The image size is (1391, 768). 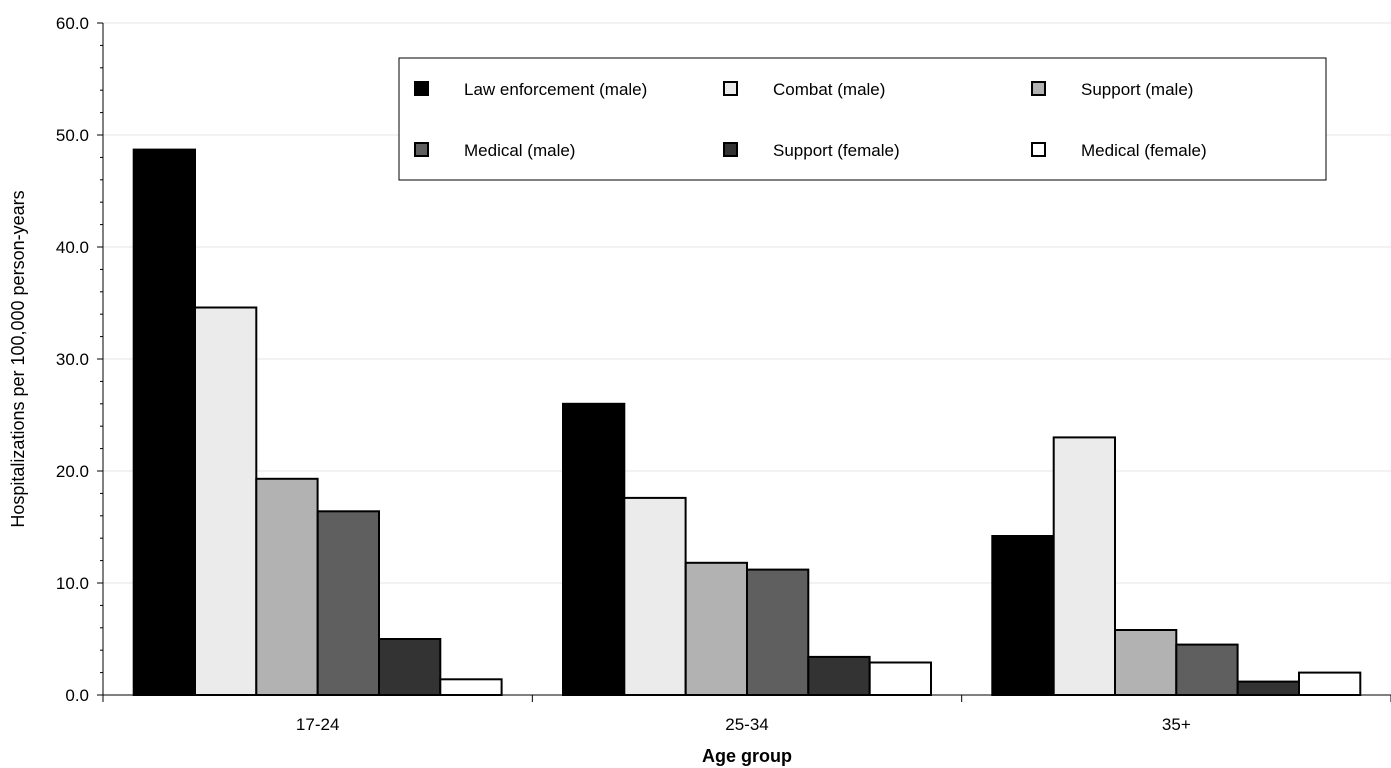 I want to click on legend-box, so click(x=862, y=119).